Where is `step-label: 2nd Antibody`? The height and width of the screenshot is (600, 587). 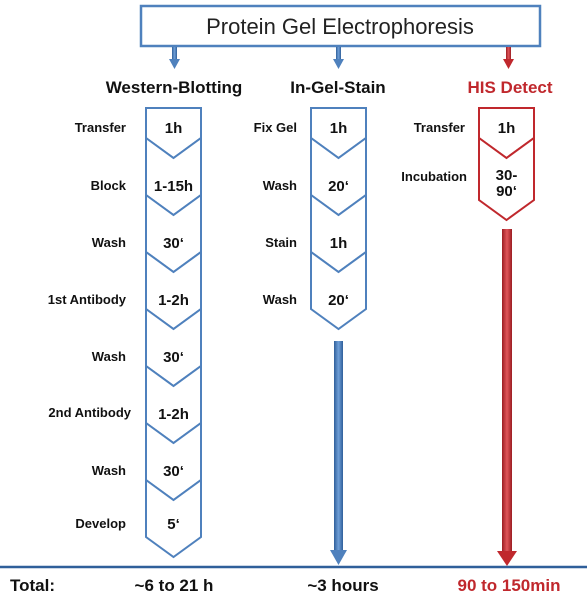 step-label: 2nd Antibody is located at coordinates (89, 412).